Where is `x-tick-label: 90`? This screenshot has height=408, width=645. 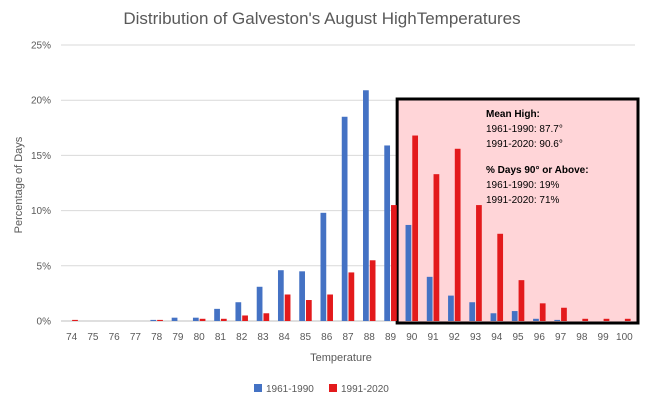
x-tick-label: 90 is located at coordinates (412, 337).